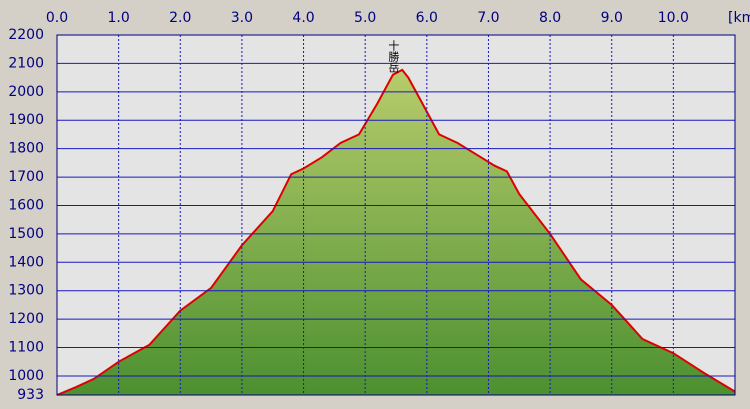 The image size is (750, 409). I want to click on x-tick-label: 4.0, so click(303, 18).